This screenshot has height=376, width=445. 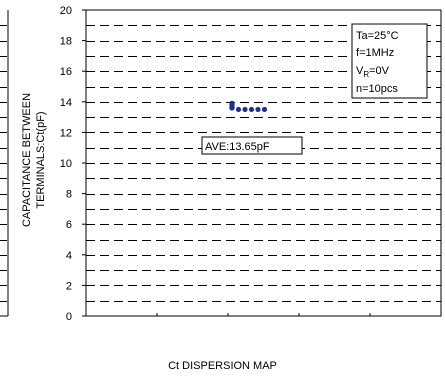 I want to click on y-axis-ticks: 0 2 4 6 8 10 12 14 16 18 20, so click(x=73, y=164).